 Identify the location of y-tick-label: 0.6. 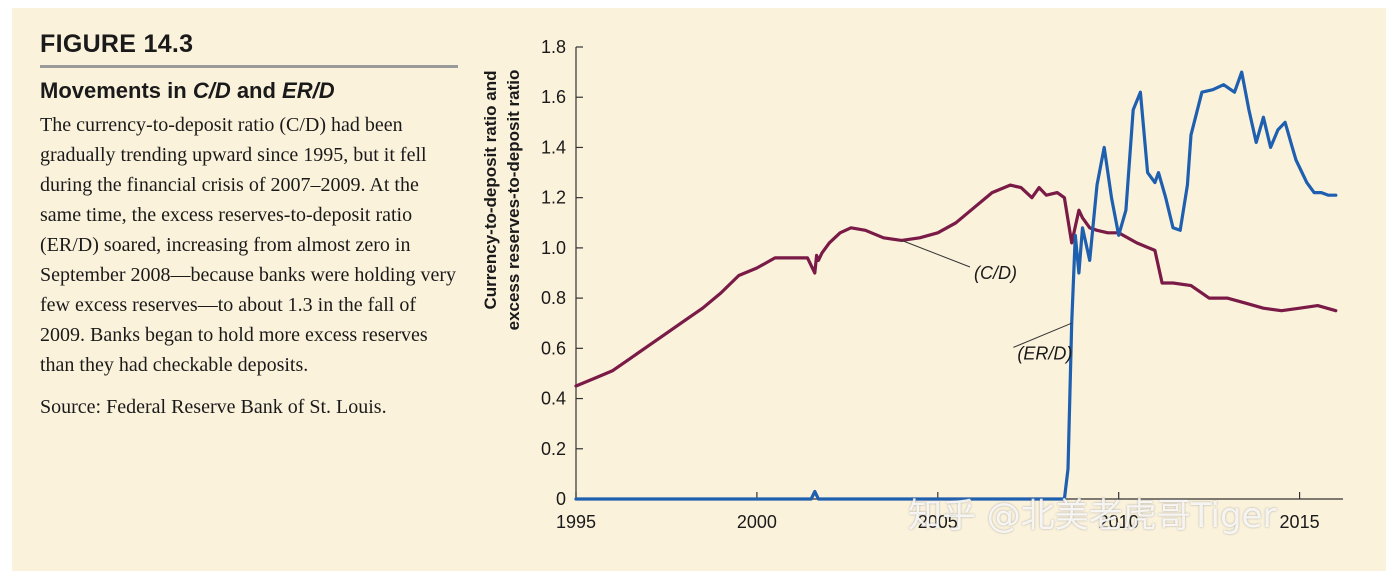
(553, 348).